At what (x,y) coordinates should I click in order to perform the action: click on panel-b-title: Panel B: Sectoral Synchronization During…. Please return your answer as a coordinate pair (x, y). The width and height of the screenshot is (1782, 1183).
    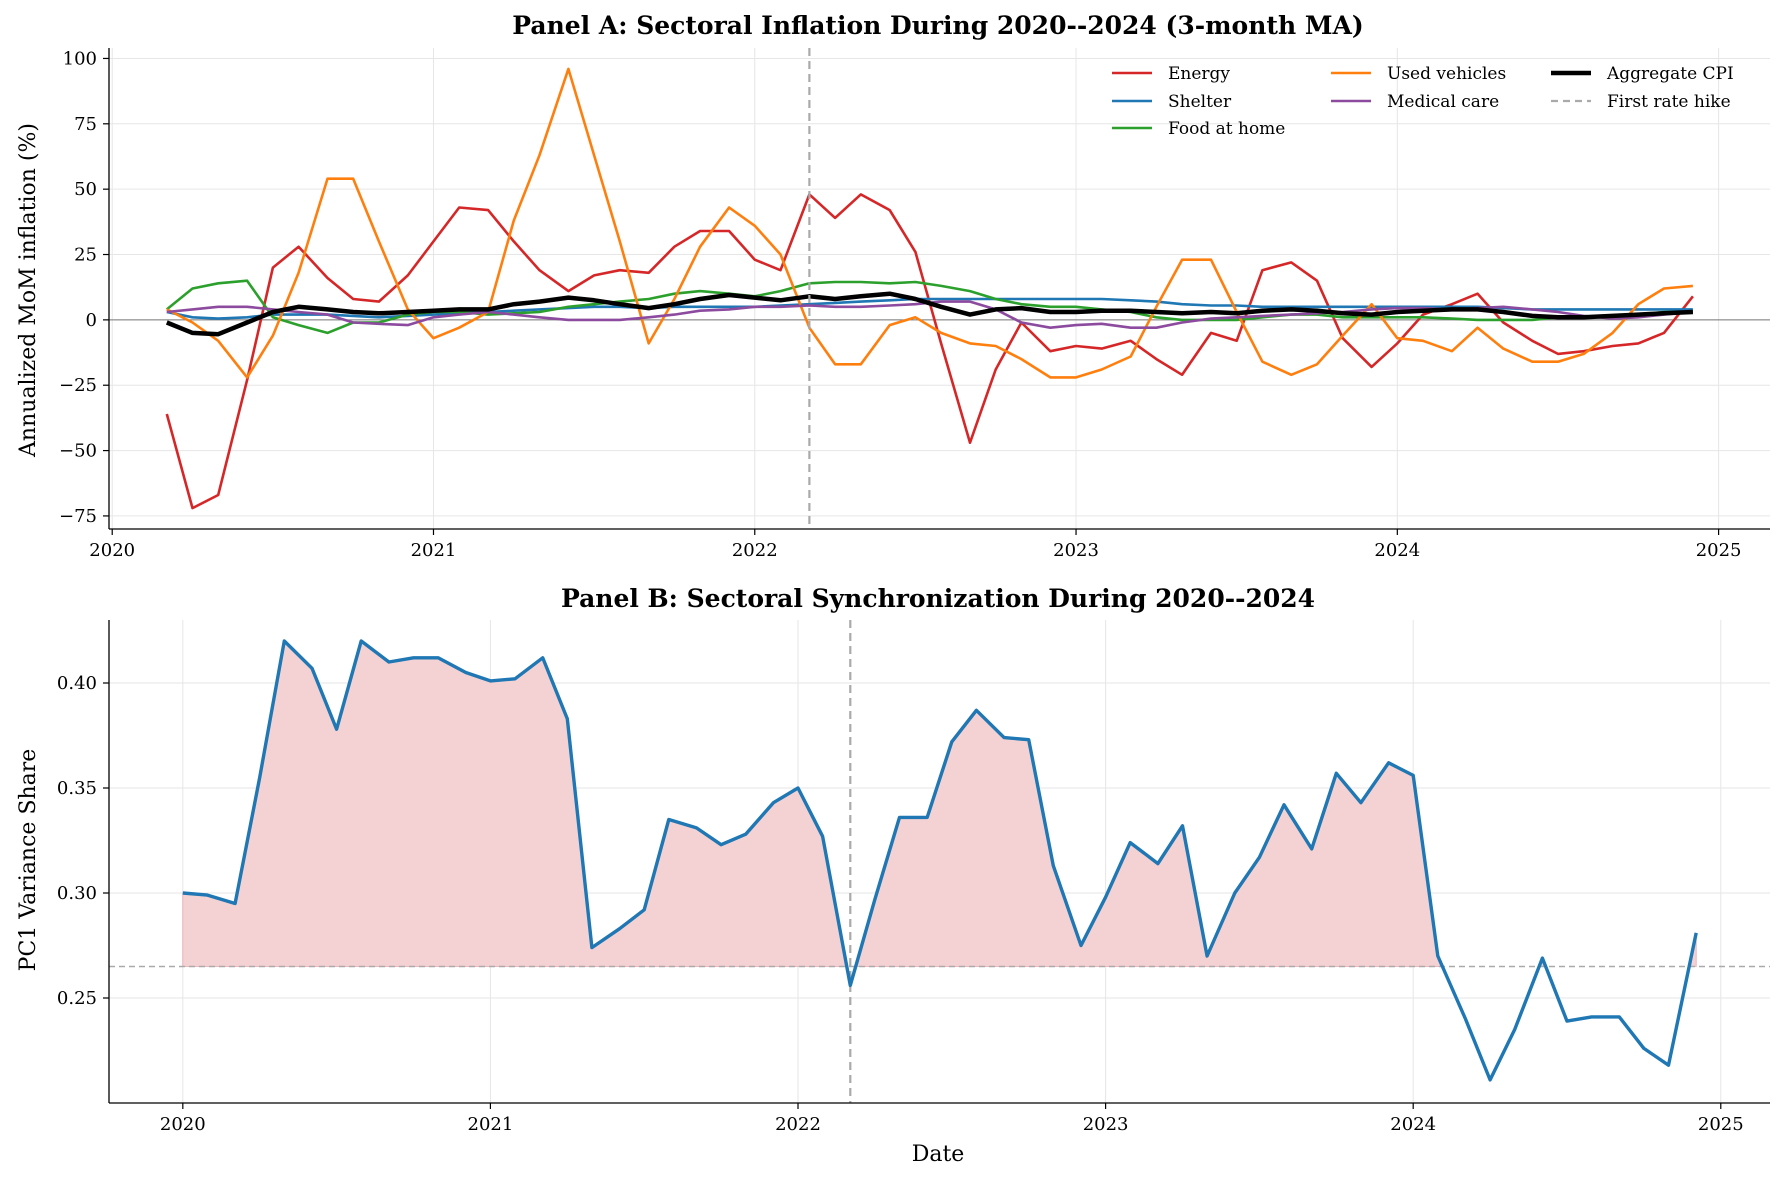
    Looking at the image, I should click on (938, 598).